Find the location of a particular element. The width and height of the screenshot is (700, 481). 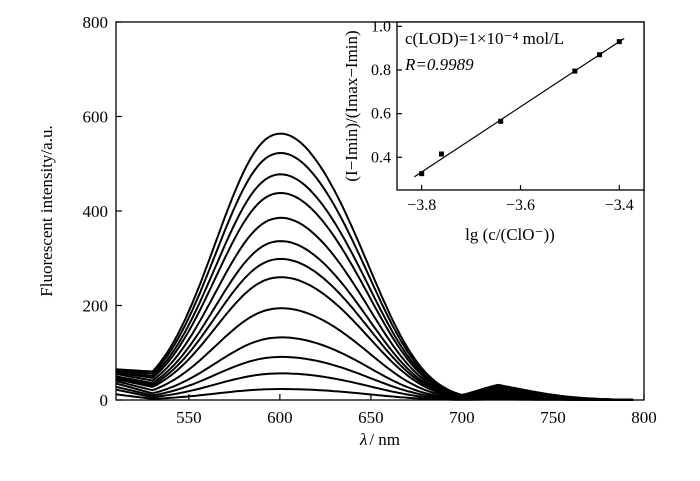

main-y-tick-label: 800 is located at coordinates (96, 22).